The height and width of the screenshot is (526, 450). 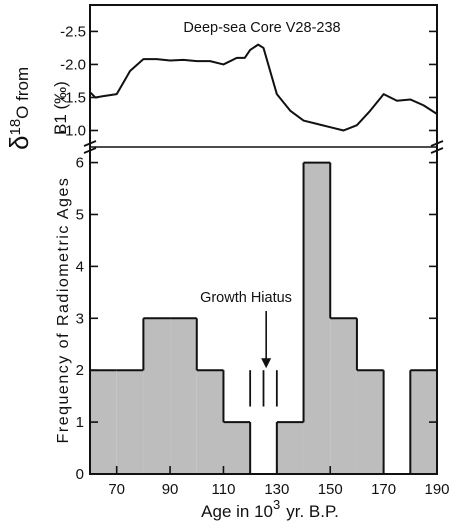 What do you see at coordinates (63, 310) in the screenshot?
I see `bottom-y-label: Frequency of Radiometric Ages` at bounding box center [63, 310].